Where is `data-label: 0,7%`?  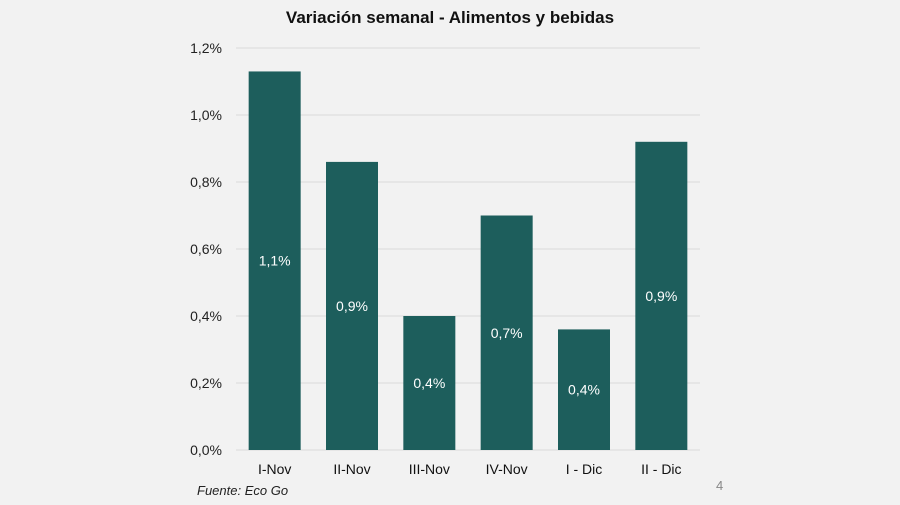 data-label: 0,7% is located at coordinates (507, 333).